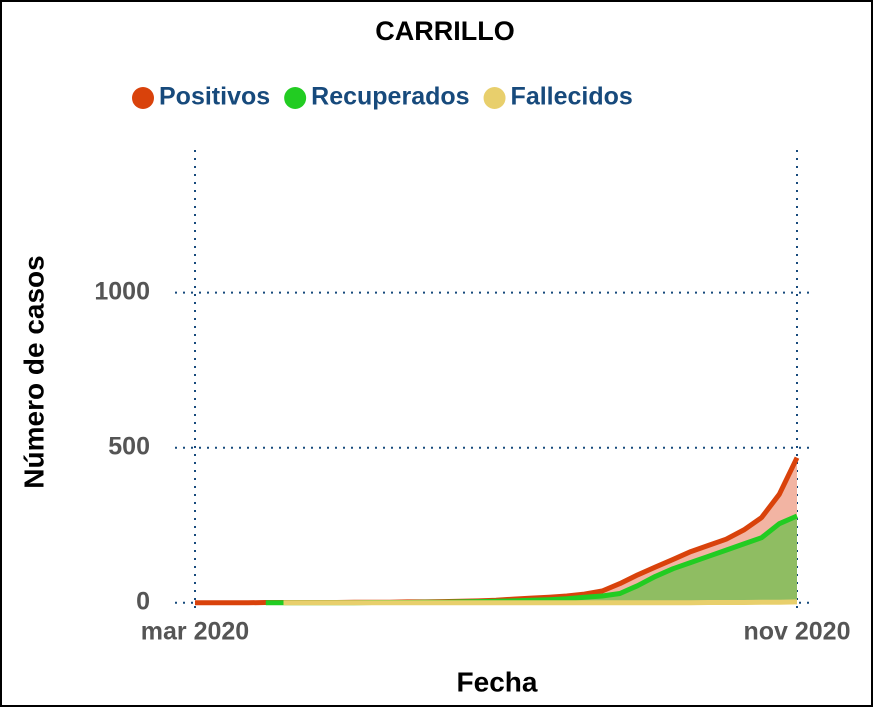 This screenshot has height=707, width=873. What do you see at coordinates (33, 371) in the screenshot?
I see `y-axis-title: Número de casos` at bounding box center [33, 371].